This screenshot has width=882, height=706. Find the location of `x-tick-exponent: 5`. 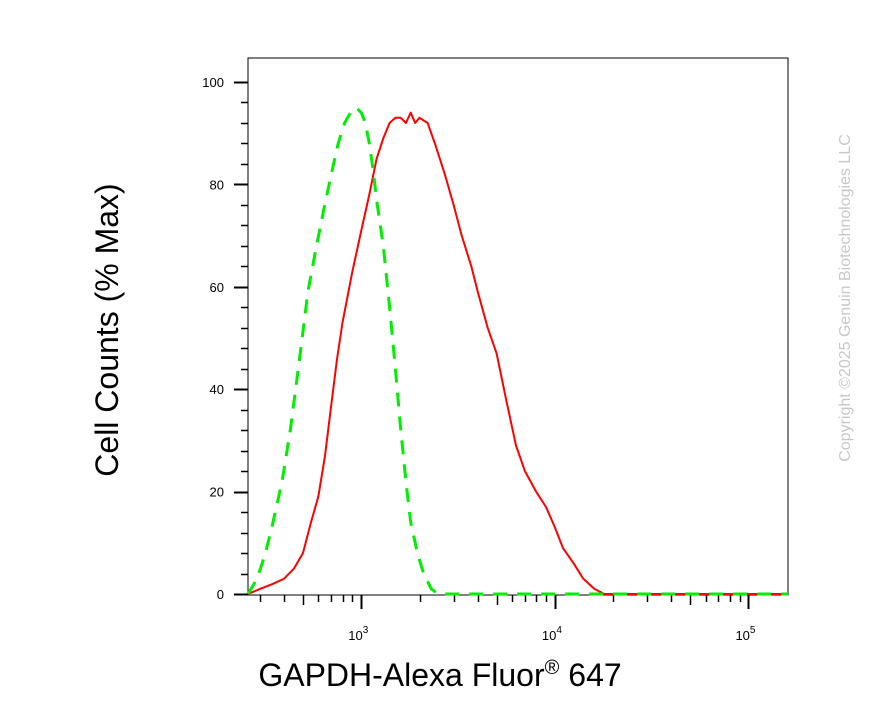

x-tick-exponent: 5 is located at coordinates (753, 630).